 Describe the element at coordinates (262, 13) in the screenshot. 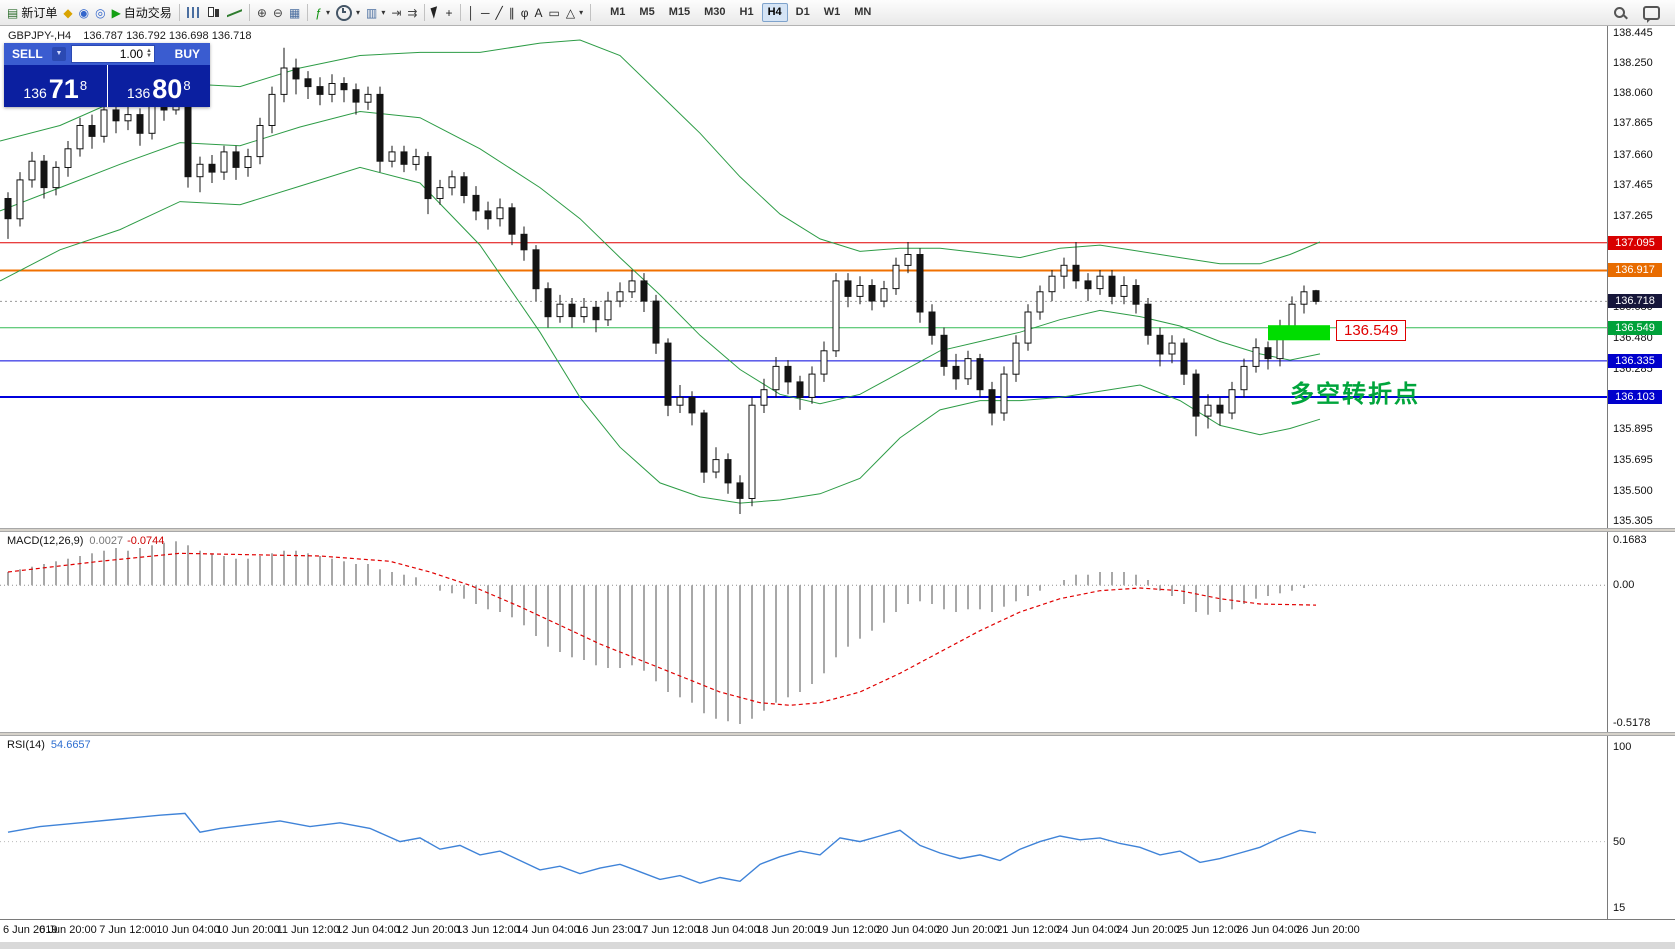

I see `zoom-in-button: ⊕` at that location.